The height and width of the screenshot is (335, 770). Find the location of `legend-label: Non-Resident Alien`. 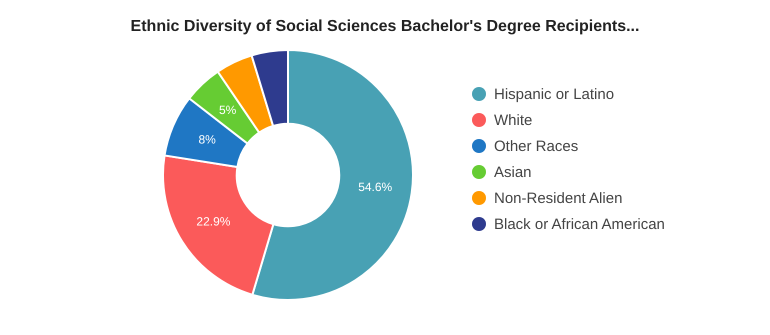

legend-label: Non-Resident Alien is located at coordinates (558, 198).